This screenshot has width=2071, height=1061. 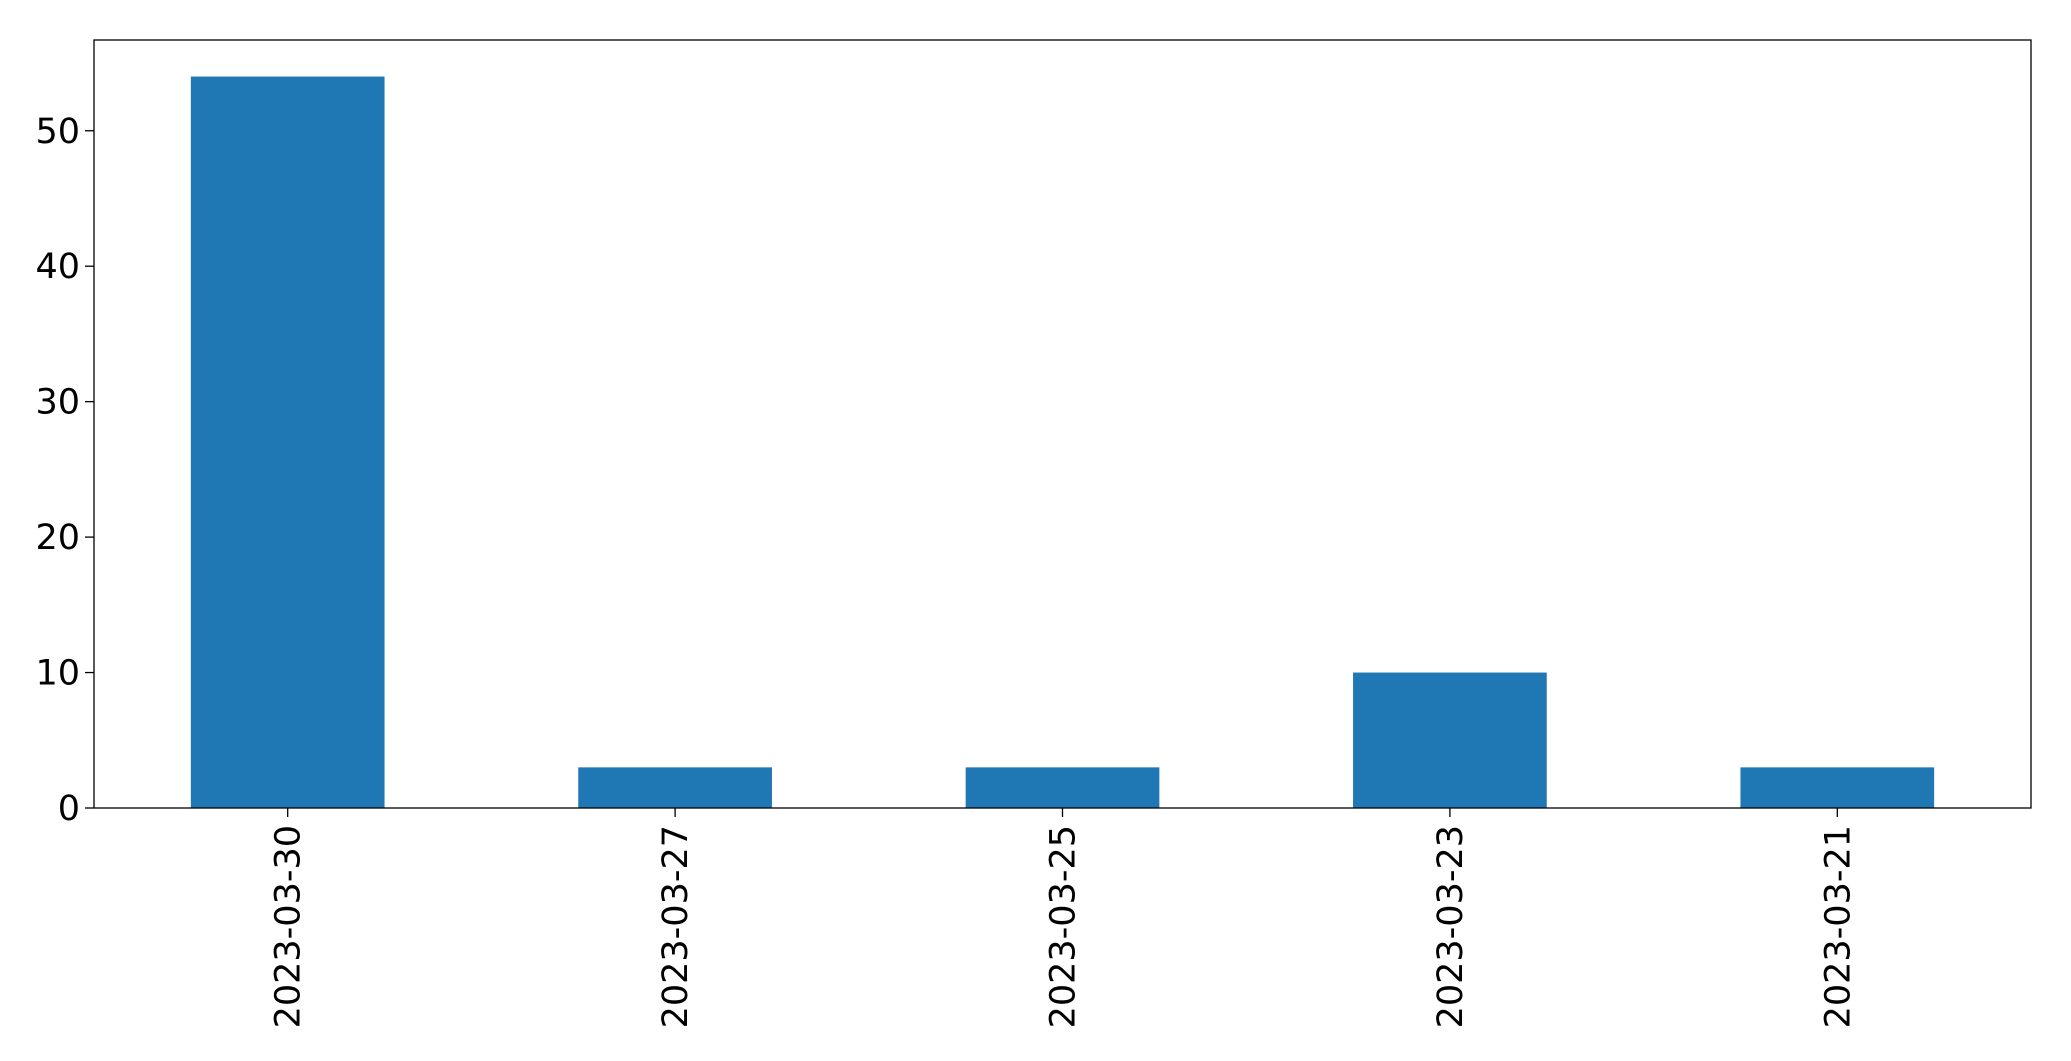 I want to click on x-tick-label: 2023-03-30, so click(x=289, y=926).